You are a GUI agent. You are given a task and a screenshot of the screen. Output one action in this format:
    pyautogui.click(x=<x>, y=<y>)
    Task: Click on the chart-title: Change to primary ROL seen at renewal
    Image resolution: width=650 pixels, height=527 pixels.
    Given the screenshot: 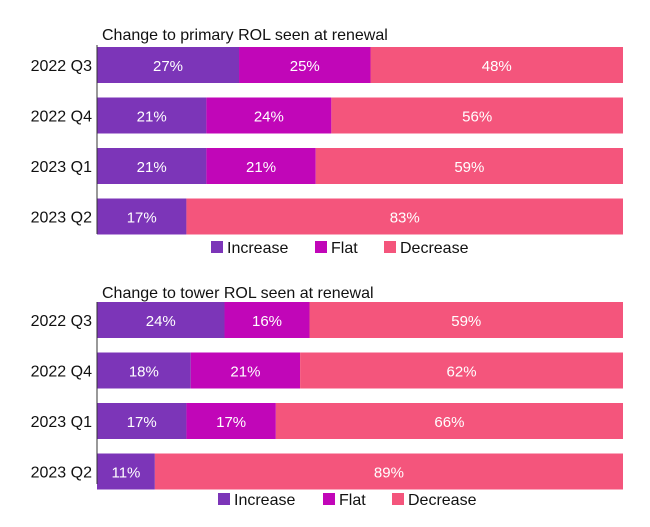 What is the action you would take?
    pyautogui.click(x=245, y=35)
    